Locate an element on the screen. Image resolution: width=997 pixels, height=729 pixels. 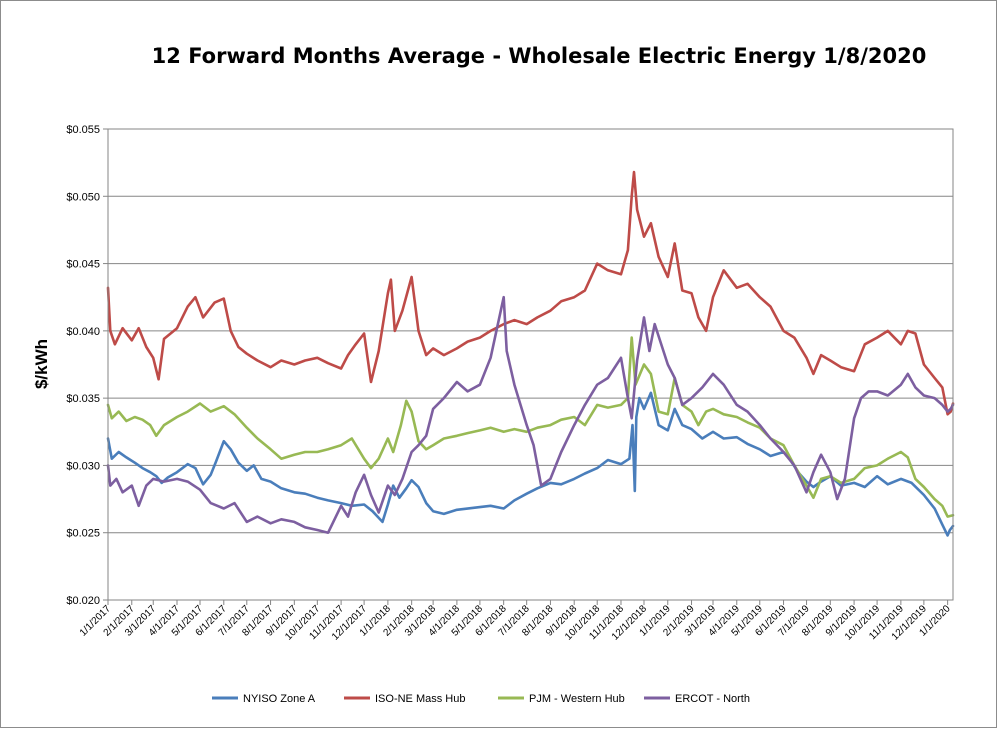
legend-label: NYISO Zone A is located at coordinates (279, 699).